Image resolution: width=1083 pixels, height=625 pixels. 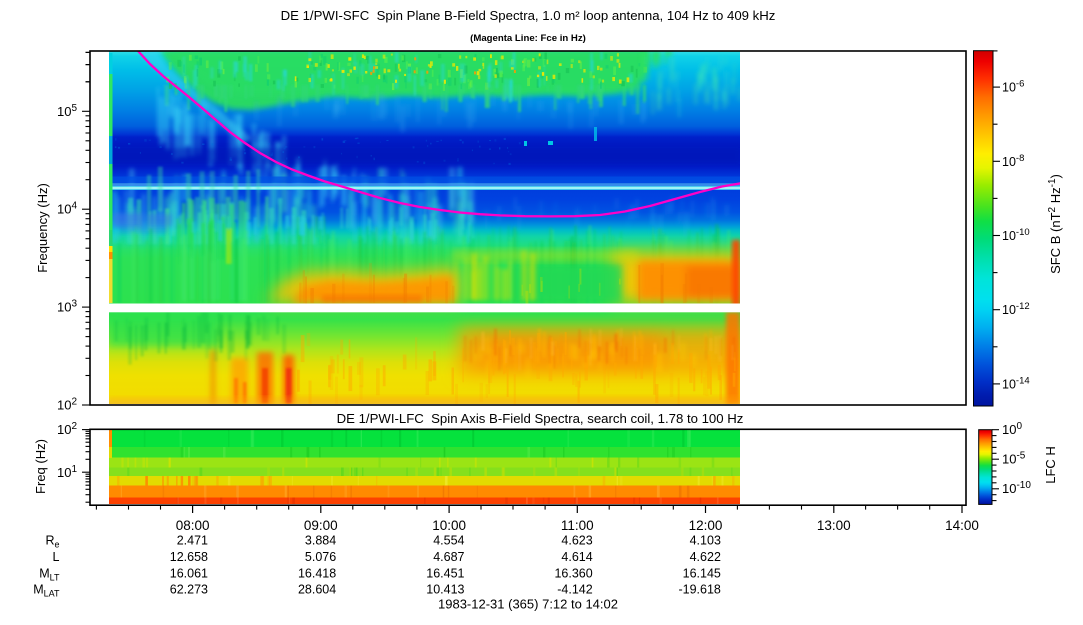 What do you see at coordinates (448, 540) in the screenshot?
I see `svg-text: 4.554` at bounding box center [448, 540].